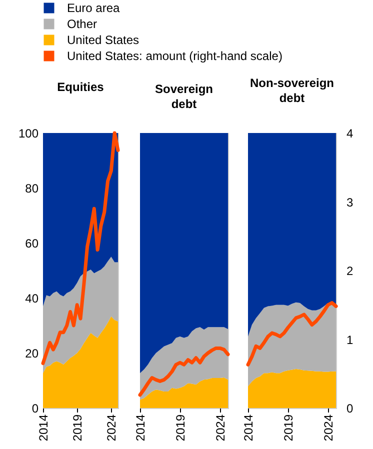 The height and width of the screenshot is (449, 373). I want to click on y2-tick-label: 2, so click(350, 271).